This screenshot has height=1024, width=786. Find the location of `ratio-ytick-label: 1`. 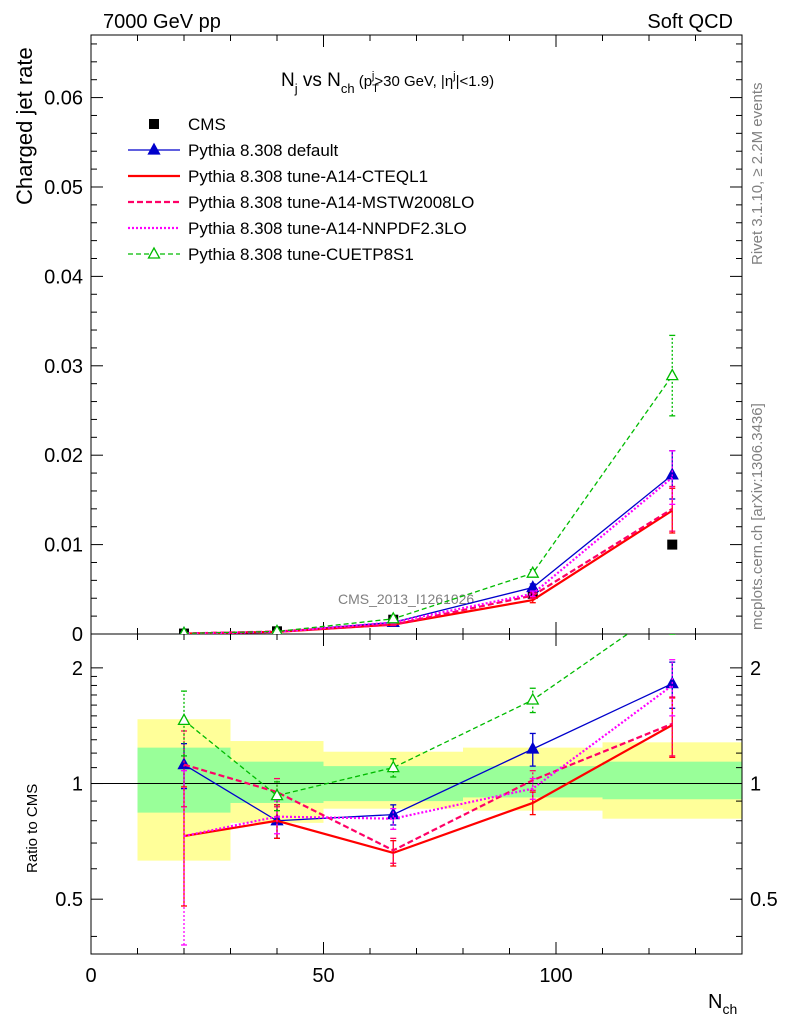

ratio-ytick-label: 1 is located at coordinates (77, 785).